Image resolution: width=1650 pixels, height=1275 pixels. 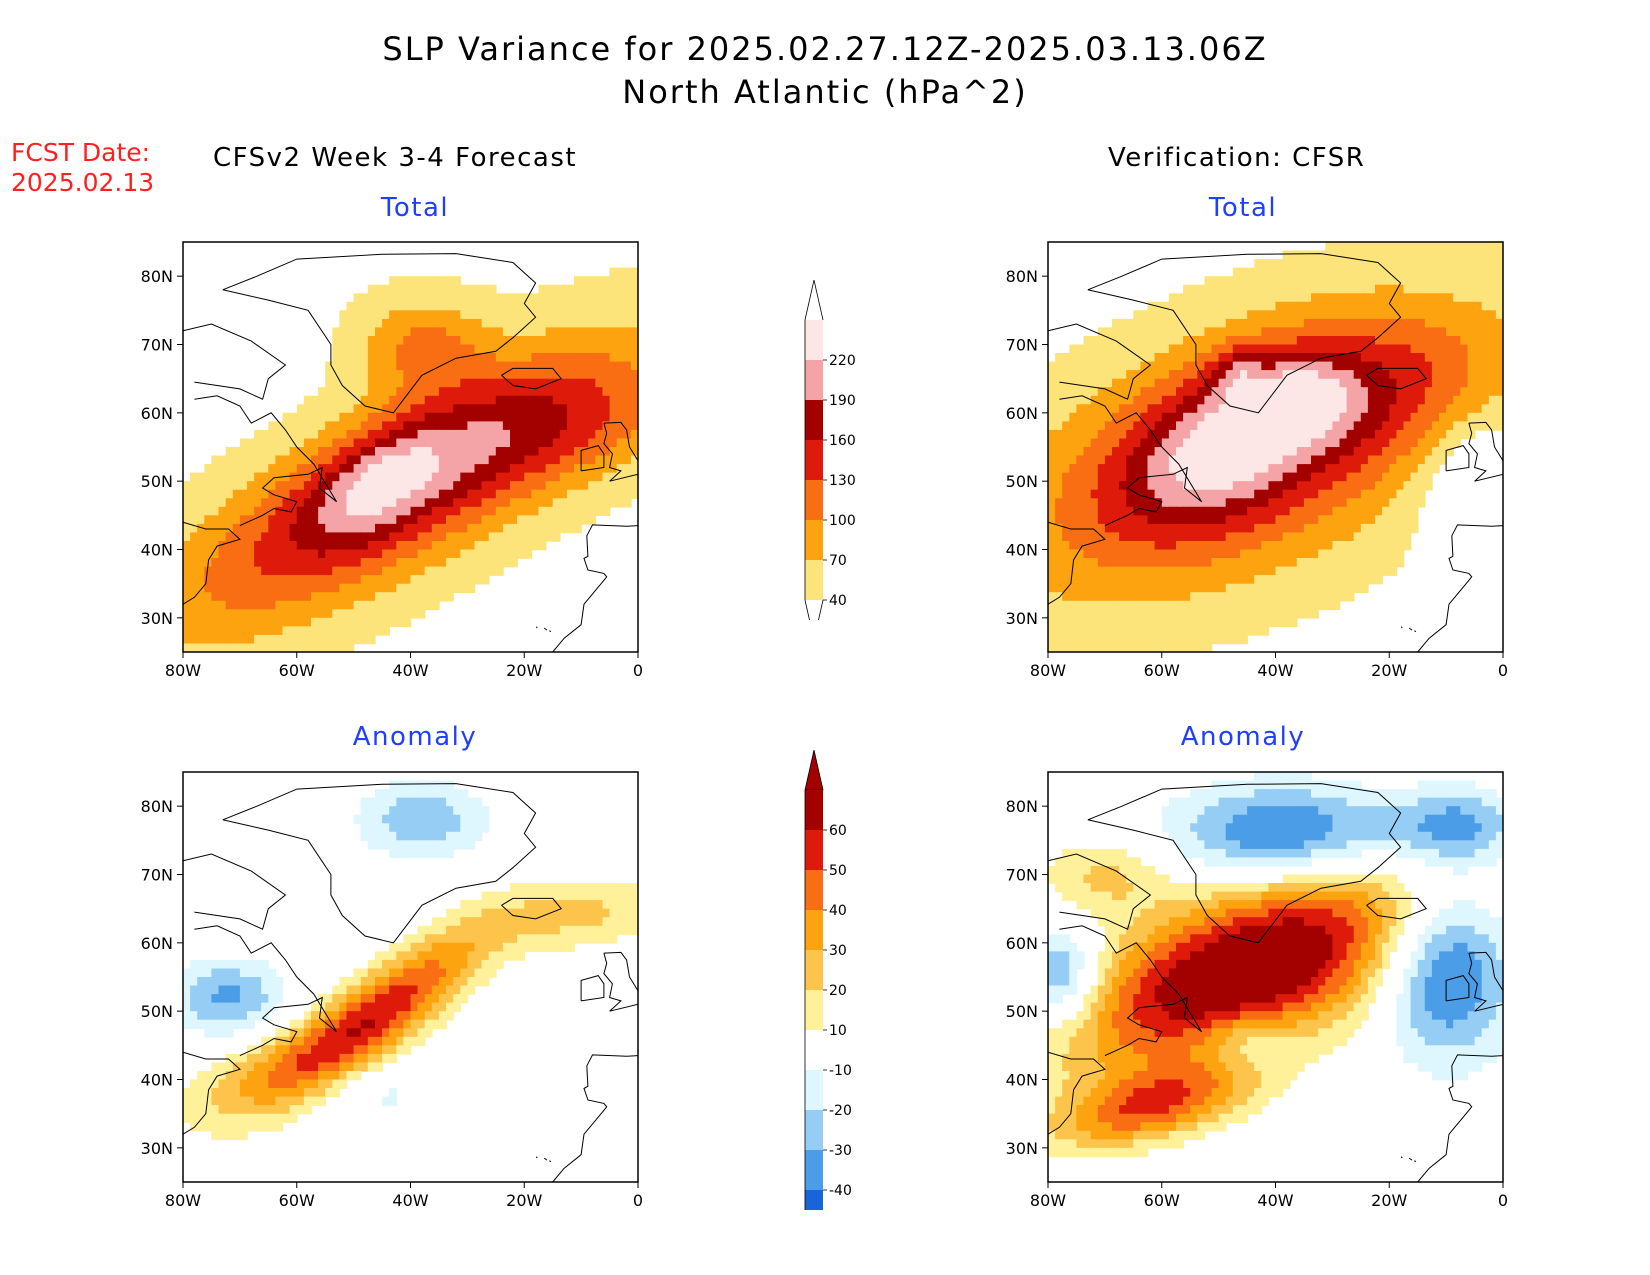 I want to click on left-column-header: CFSv2 Week 3-4 Forecast, so click(x=395, y=158).